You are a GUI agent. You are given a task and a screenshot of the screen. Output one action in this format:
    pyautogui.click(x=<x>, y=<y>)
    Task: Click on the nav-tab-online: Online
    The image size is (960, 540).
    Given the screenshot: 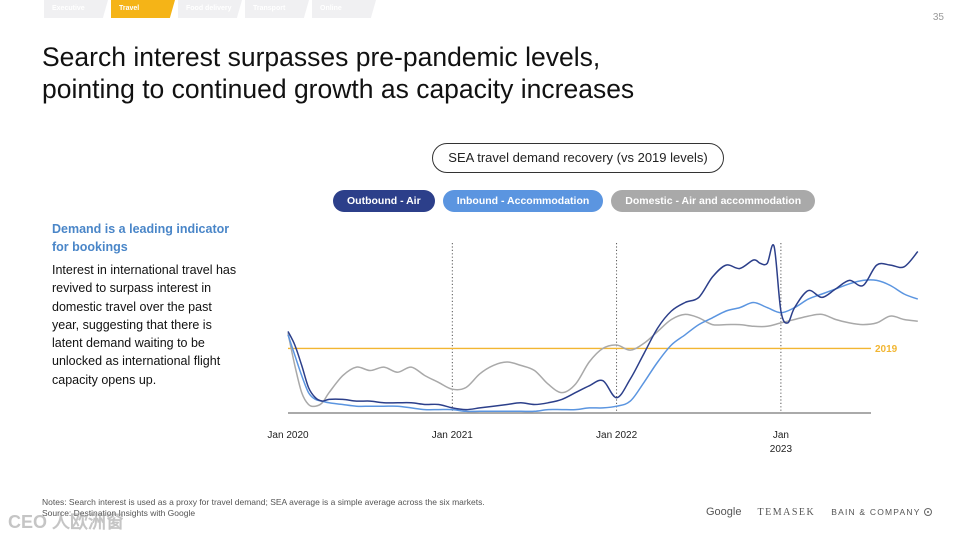 What is the action you would take?
    pyautogui.click(x=344, y=9)
    